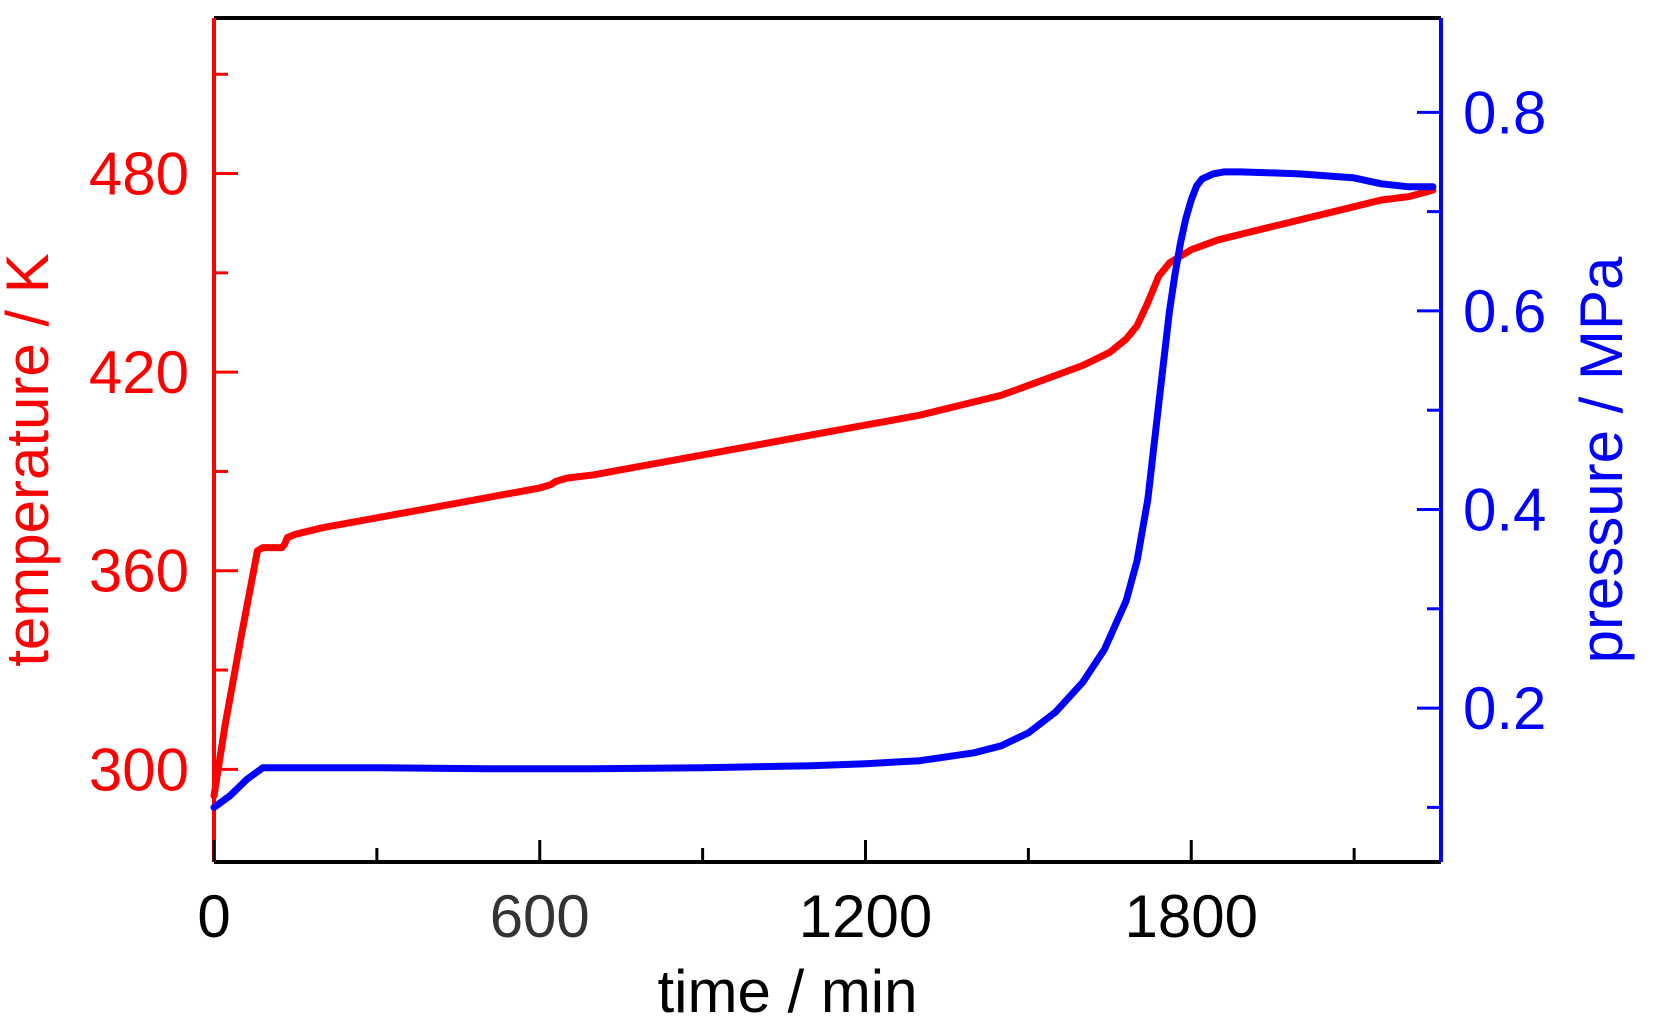 The width and height of the screenshot is (1656, 1016). What do you see at coordinates (139, 174) in the screenshot?
I see `left-y-tick-label: 480` at bounding box center [139, 174].